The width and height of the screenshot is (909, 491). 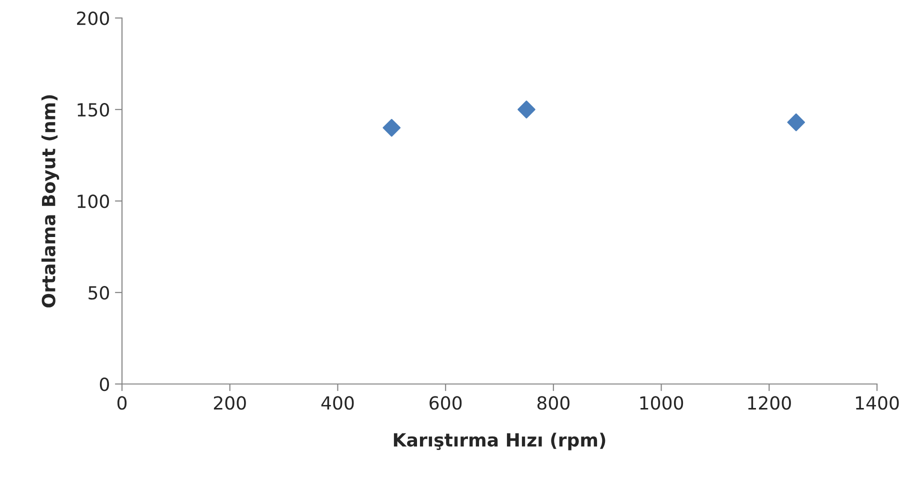 What do you see at coordinates (93, 18) in the screenshot?
I see `y-tick-label: 200` at bounding box center [93, 18].